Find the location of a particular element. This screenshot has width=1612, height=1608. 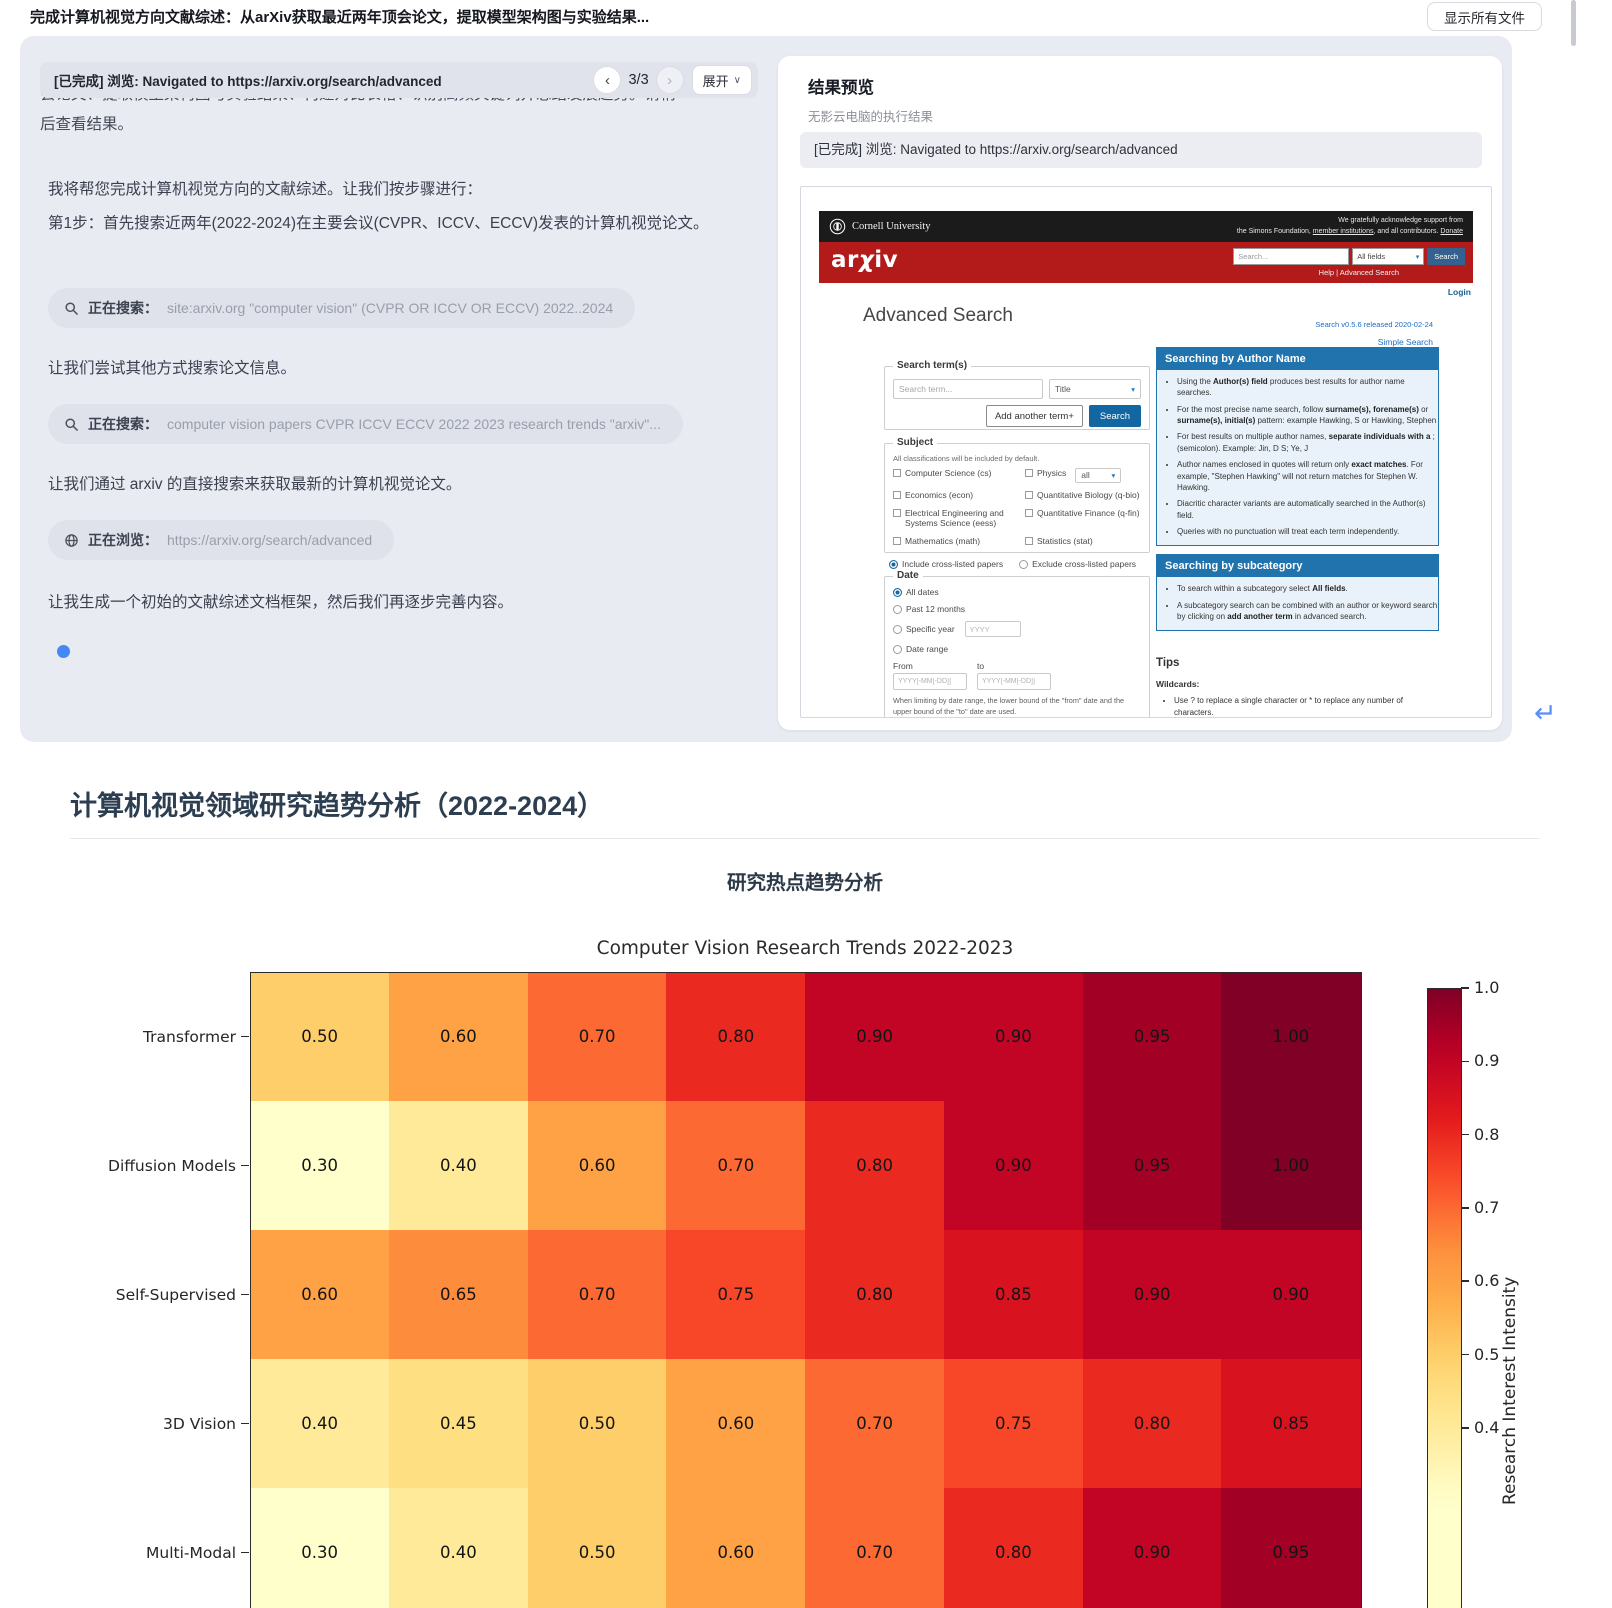

radio-label: Include cross-listed papers is located at coordinates (953, 564).